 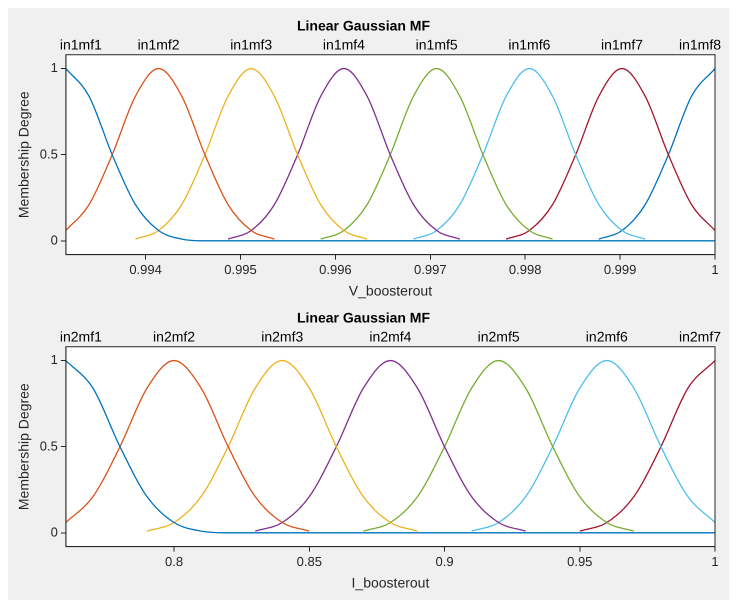 I want to click on series-label: in2mf4, so click(x=390, y=336).